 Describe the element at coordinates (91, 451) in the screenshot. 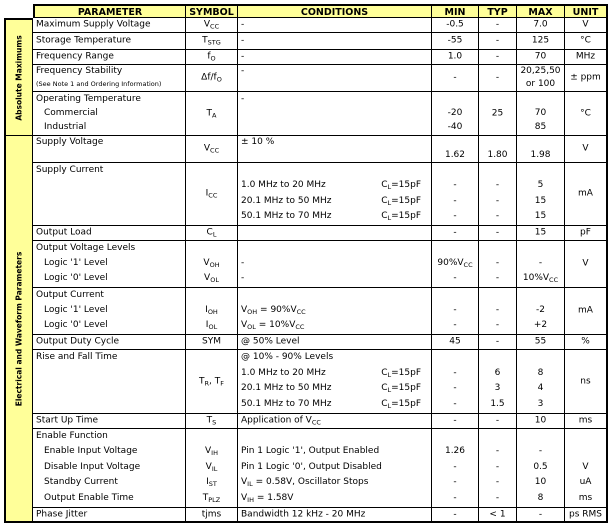

I see `param-value: Enable Input Voltage` at that location.